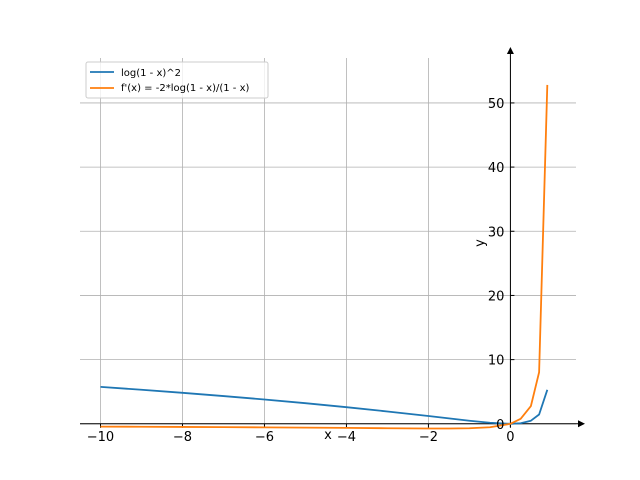  What do you see at coordinates (182, 437) in the screenshot?
I see `x-tick-label-1: −8` at bounding box center [182, 437].